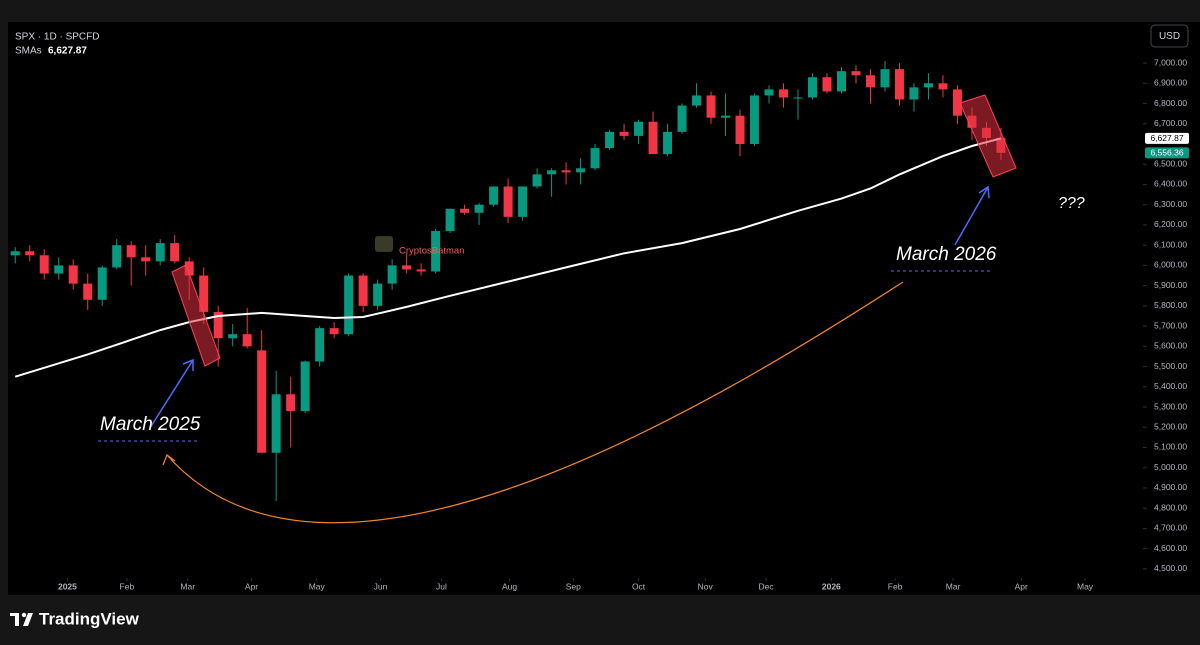 This screenshot has width=1200, height=645. What do you see at coordinates (706, 586) in the screenshot?
I see `x-tick-label: Nov` at bounding box center [706, 586].